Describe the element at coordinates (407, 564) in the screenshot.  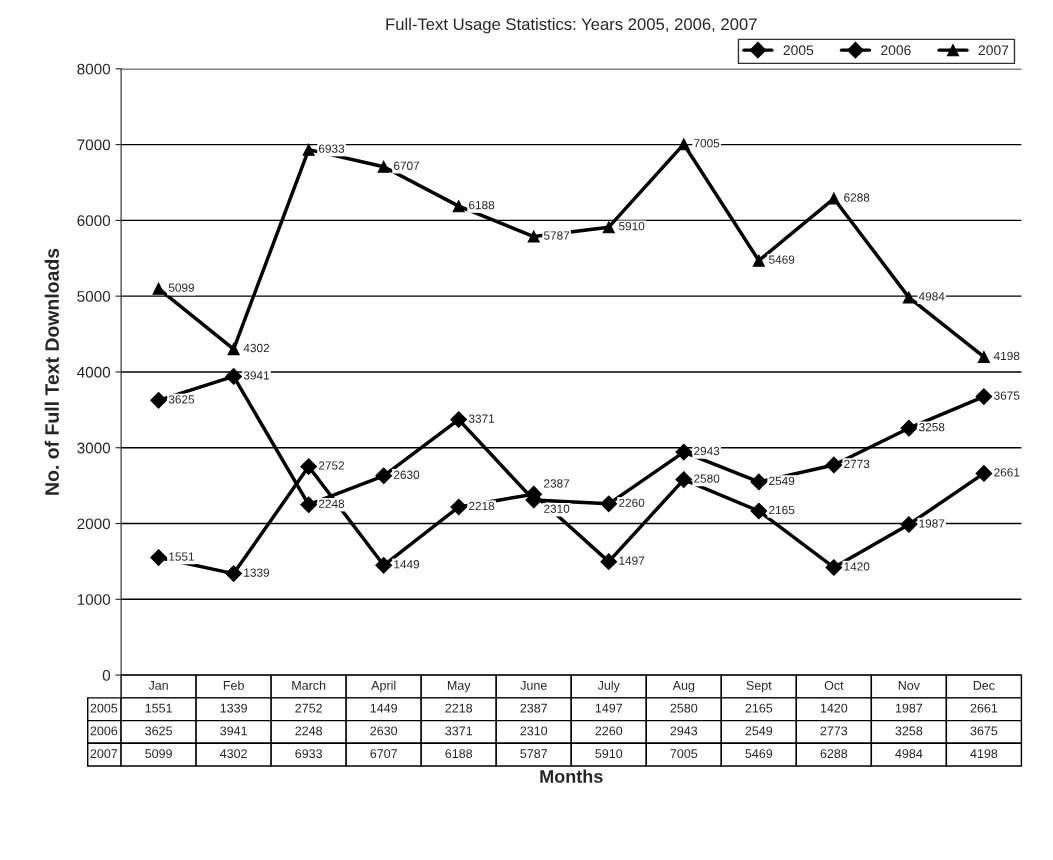
I see `annotation: 1449` at that location.